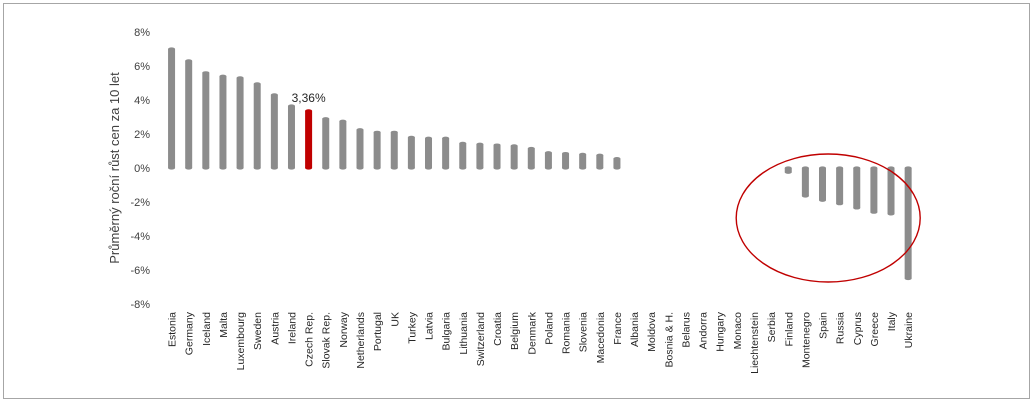 This screenshot has width=1035, height=404. What do you see at coordinates (789, 329) in the screenshot?
I see `category-label: Finland` at bounding box center [789, 329].